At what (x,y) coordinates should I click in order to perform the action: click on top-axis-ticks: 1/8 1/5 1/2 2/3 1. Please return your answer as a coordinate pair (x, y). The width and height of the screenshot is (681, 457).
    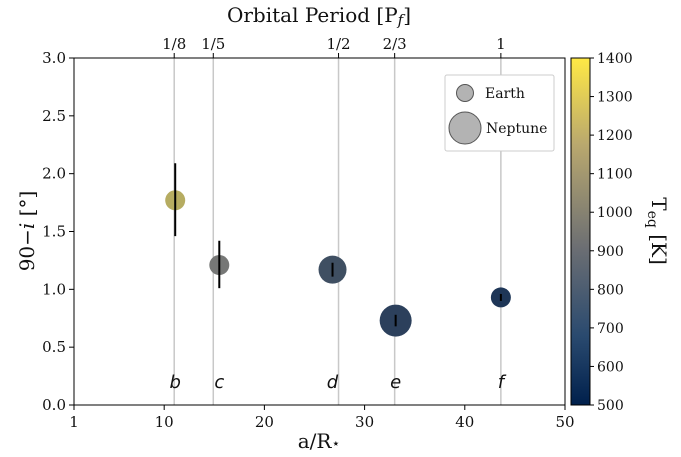
    Looking at the image, I should click on (334, 46).